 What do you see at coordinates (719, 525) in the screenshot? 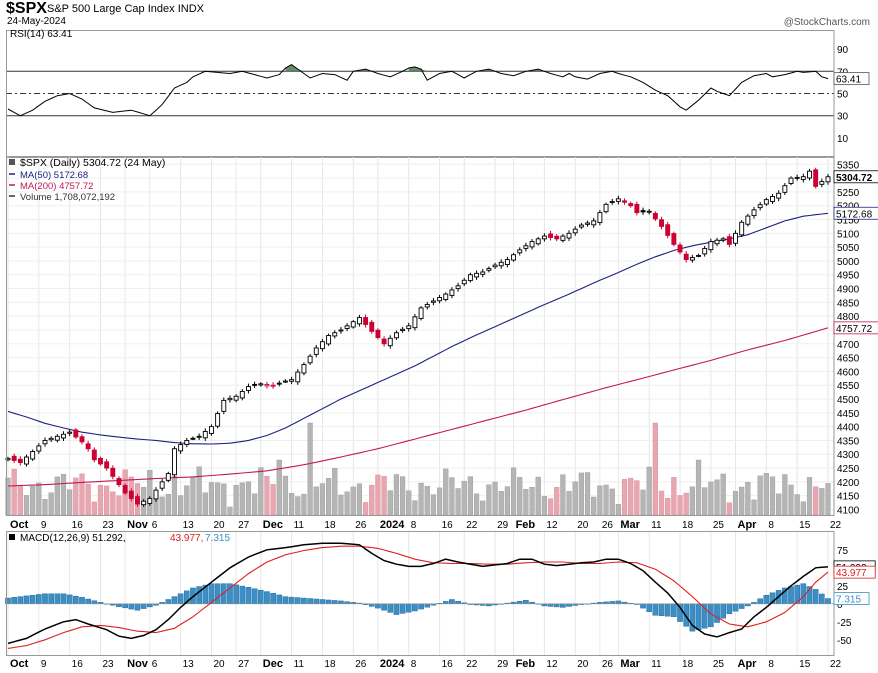
I see `price-x-tick-label: 25` at bounding box center [719, 525].